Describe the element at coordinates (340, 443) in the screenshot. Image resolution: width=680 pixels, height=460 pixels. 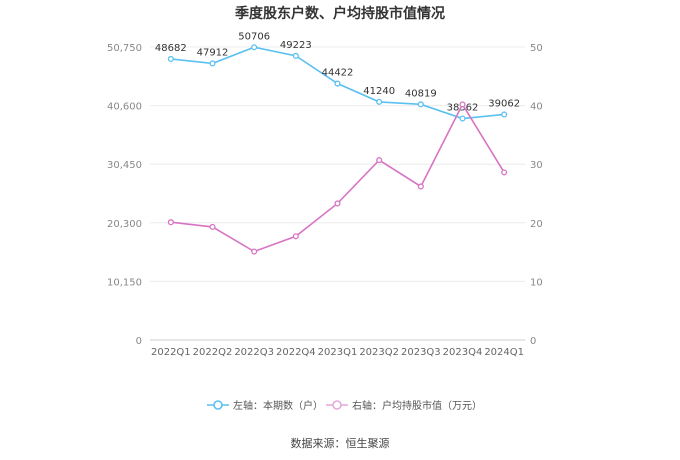
I see `source-note: 数据来源：恒生聚源` at that location.